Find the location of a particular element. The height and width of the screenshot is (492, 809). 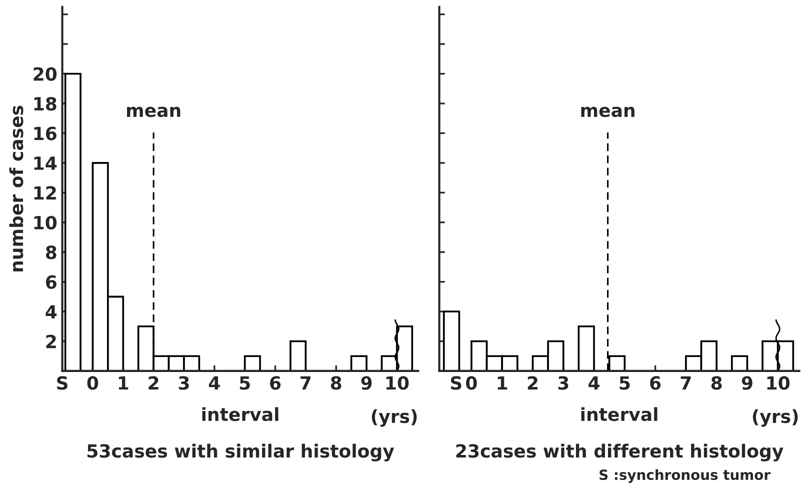

y-tick-label: 16 is located at coordinates (45, 133).